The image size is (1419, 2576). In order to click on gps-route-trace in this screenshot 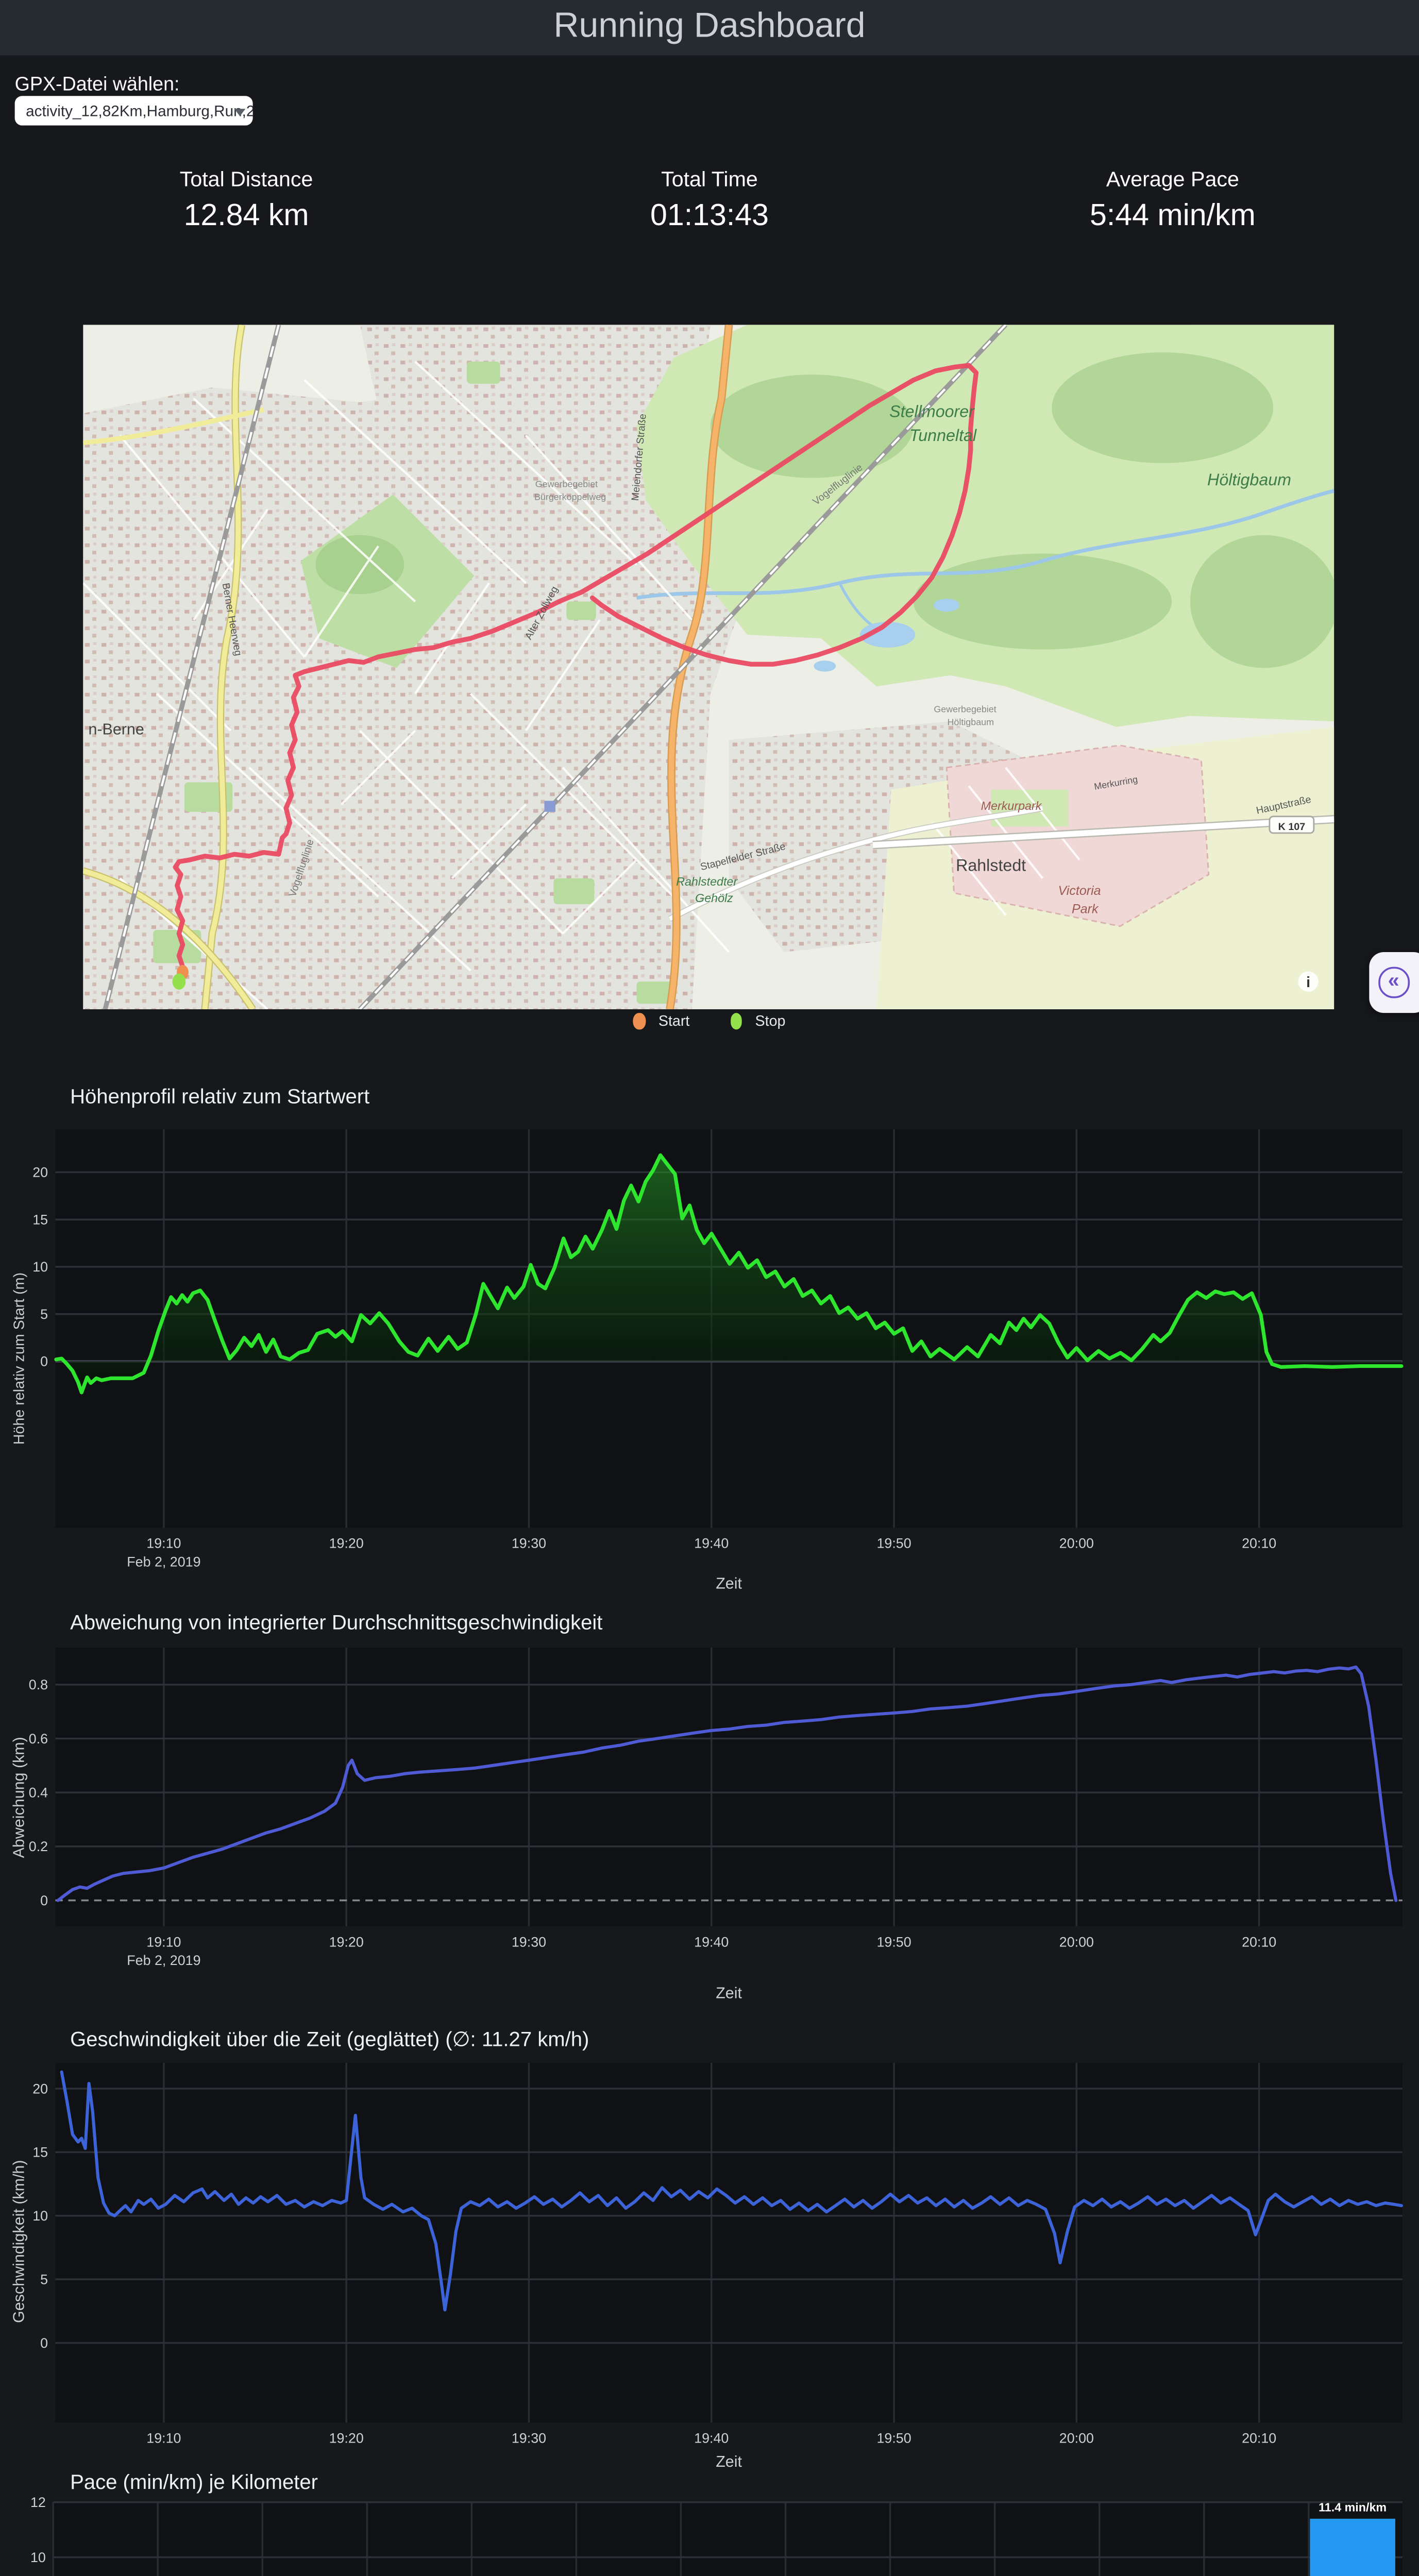, I will do `click(576, 672)`.